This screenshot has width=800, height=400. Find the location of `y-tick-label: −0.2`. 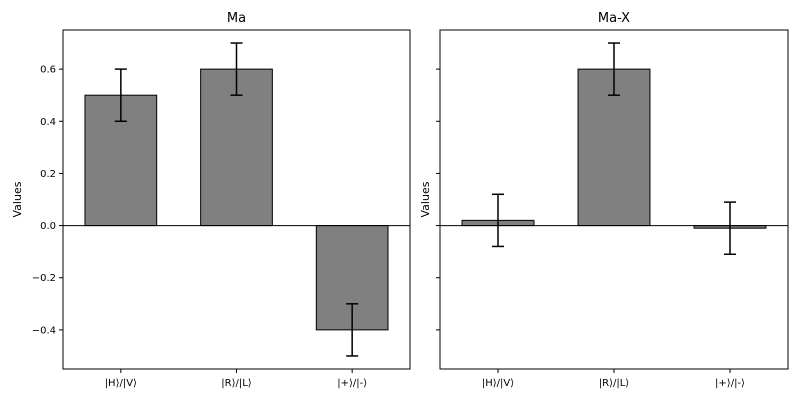

y-tick-label: −0.2 is located at coordinates (44, 278).